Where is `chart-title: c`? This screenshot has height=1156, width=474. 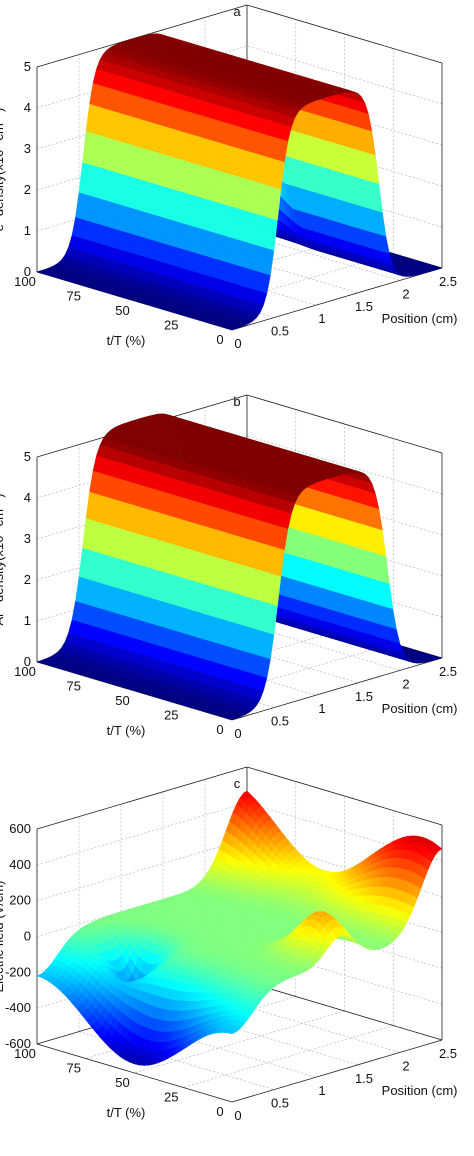
chart-title: c is located at coordinates (237, 783).